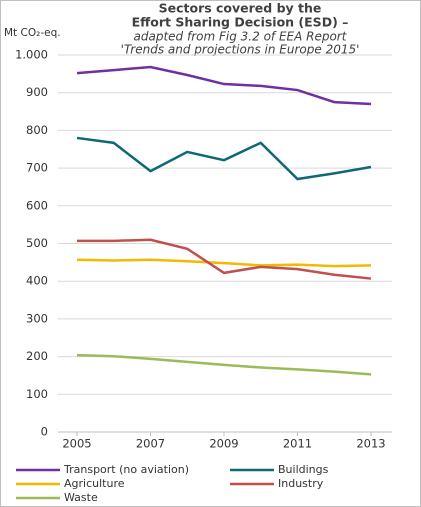 The image size is (421, 507). What do you see at coordinates (94, 483) in the screenshot?
I see `legend-label: Agriculture` at bounding box center [94, 483].